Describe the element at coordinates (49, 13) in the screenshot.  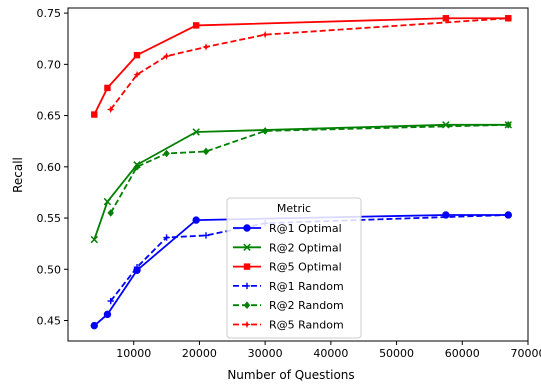
I see `y-tick-label: 0.75` at that location.